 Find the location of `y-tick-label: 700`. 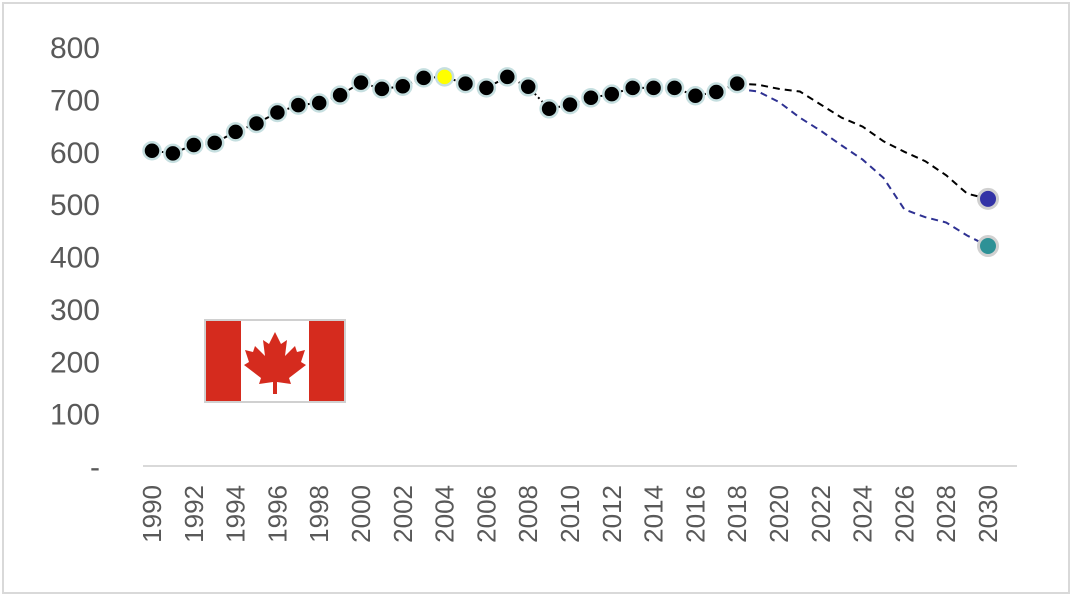

y-tick-label: 700 is located at coordinates (75, 100).